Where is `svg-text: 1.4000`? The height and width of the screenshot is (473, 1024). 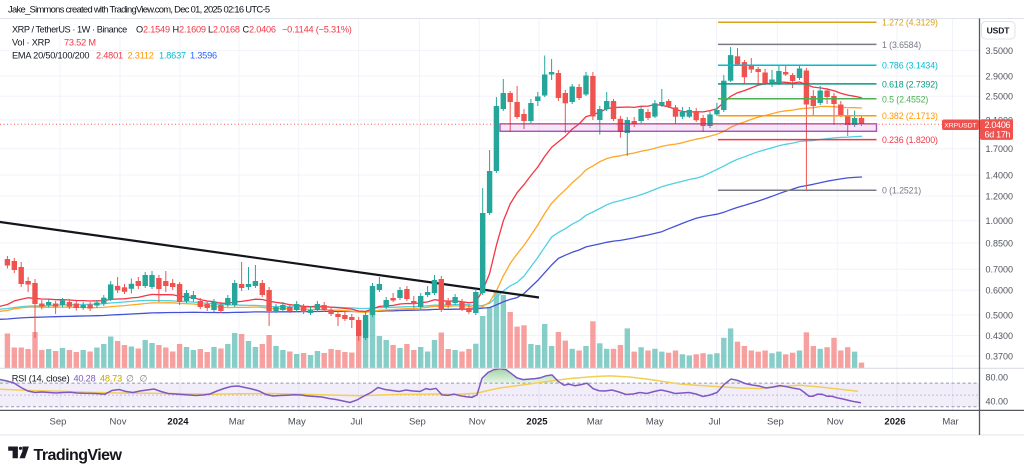
svg-text: 1.4000 is located at coordinates (1000, 176).